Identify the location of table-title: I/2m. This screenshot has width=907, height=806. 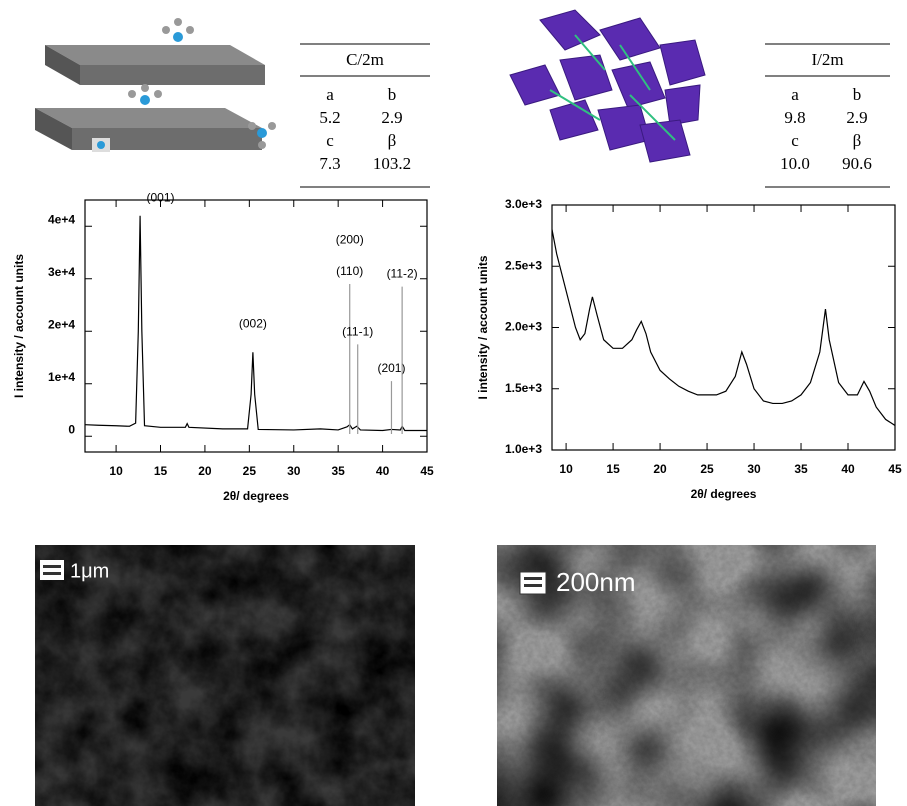
(827, 59).